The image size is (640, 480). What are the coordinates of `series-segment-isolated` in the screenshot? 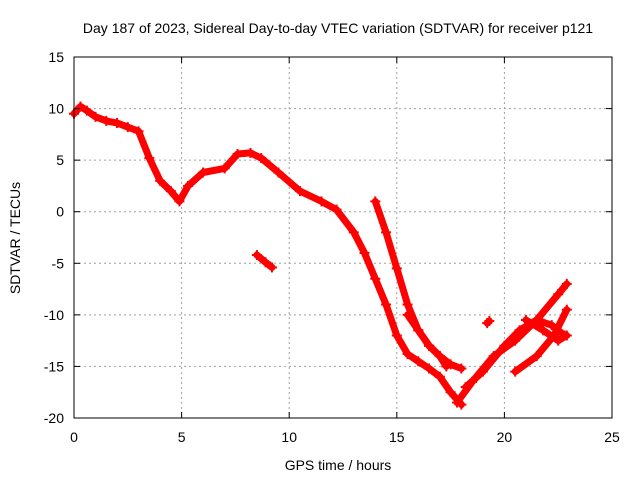 It's located at (264, 261).